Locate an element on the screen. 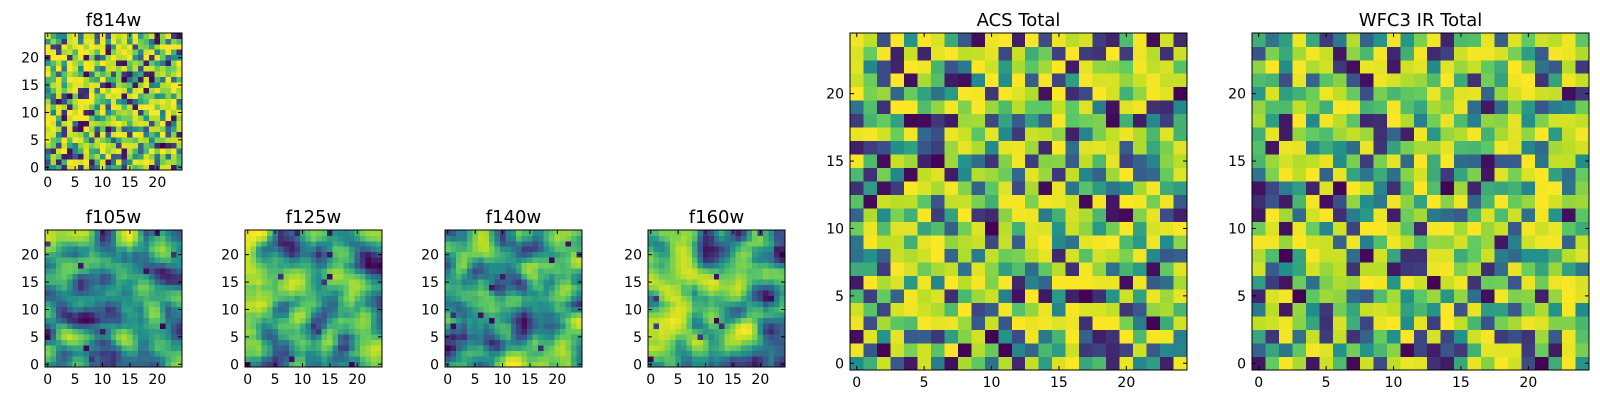  y-tick-label: 15 is located at coordinates (835, 162).